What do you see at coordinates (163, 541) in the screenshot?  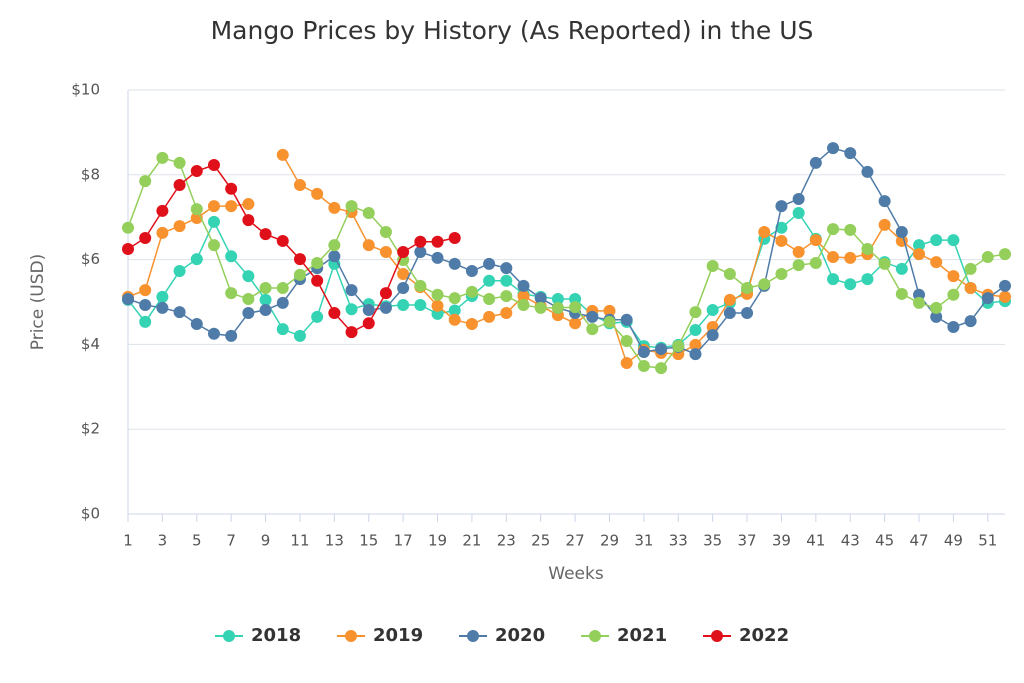 I see `x-tick-label: 3` at bounding box center [163, 541].